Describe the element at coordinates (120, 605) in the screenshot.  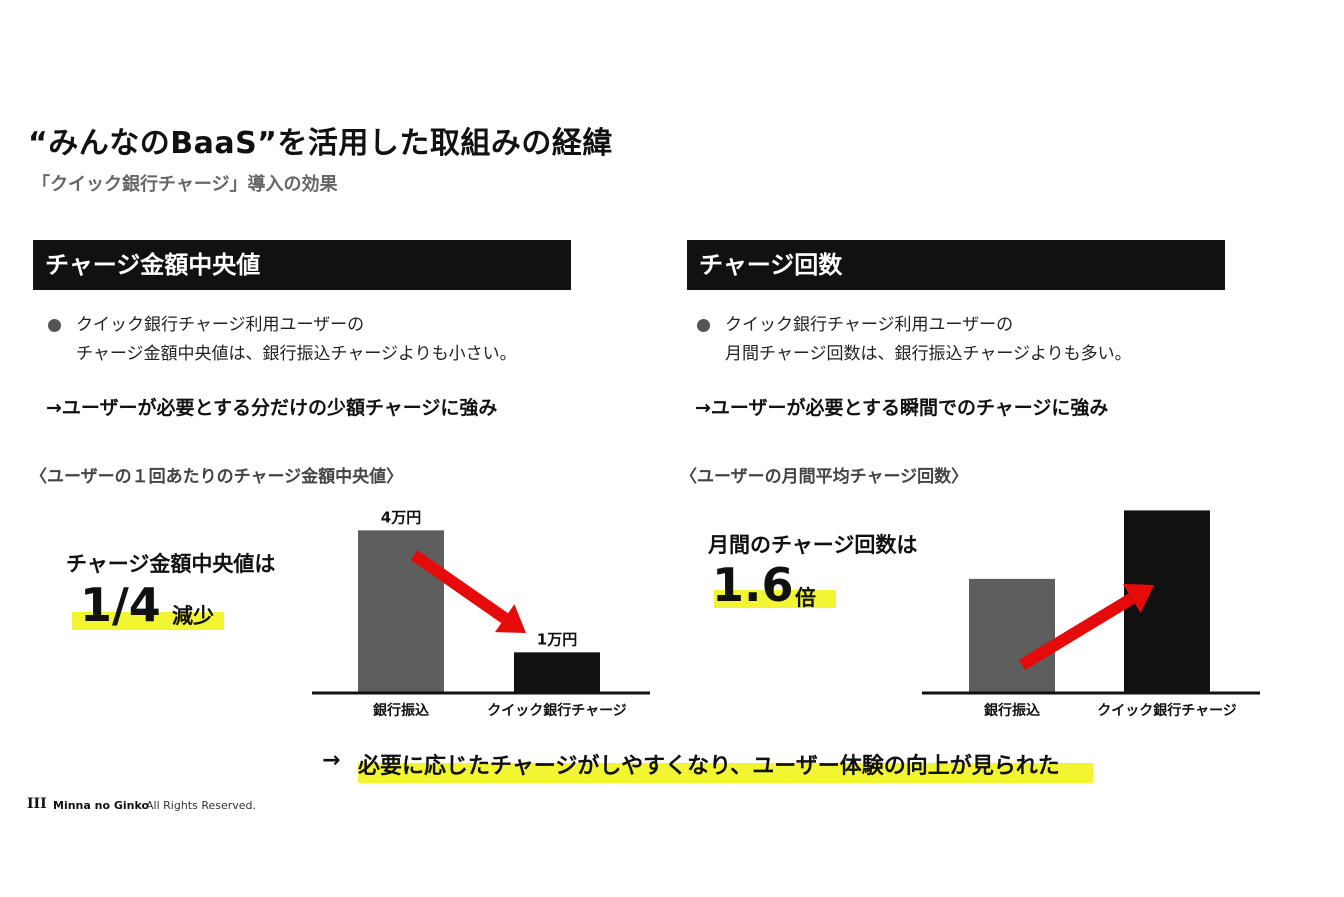
I see `left-callout-value: 1/4` at that location.